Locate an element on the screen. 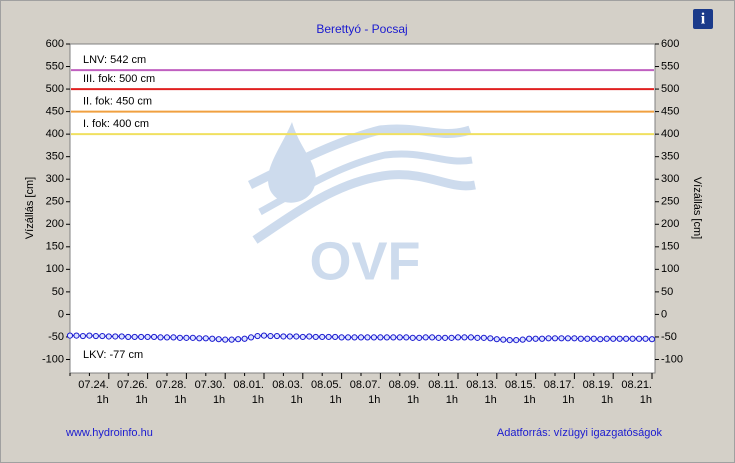 The image size is (735, 463). x-tick-label: 08.05. is located at coordinates (326, 385).